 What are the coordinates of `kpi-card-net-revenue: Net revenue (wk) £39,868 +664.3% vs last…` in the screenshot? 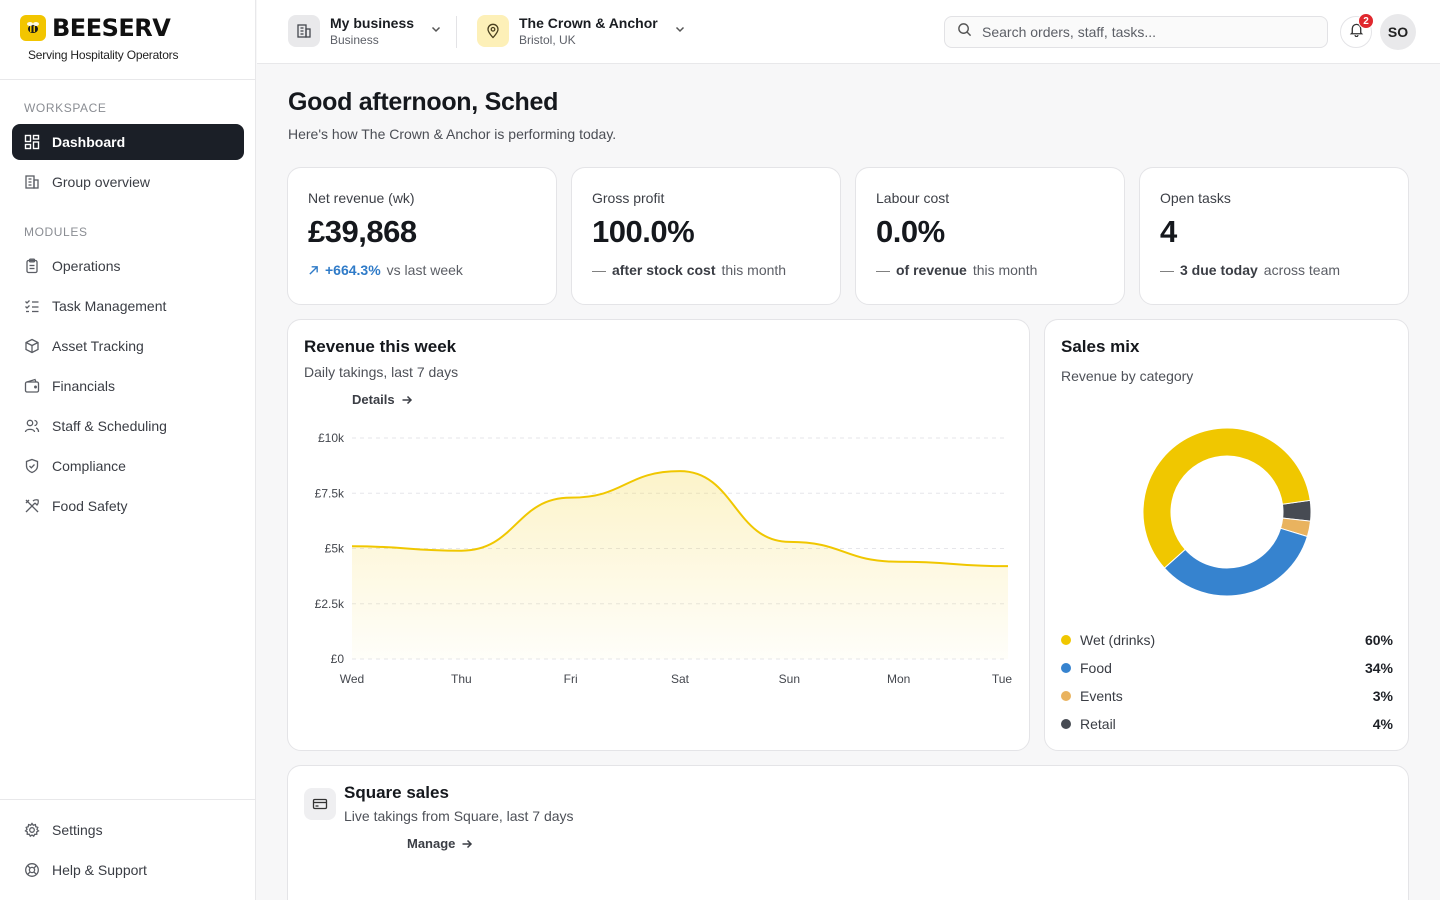 It's located at (422, 236).